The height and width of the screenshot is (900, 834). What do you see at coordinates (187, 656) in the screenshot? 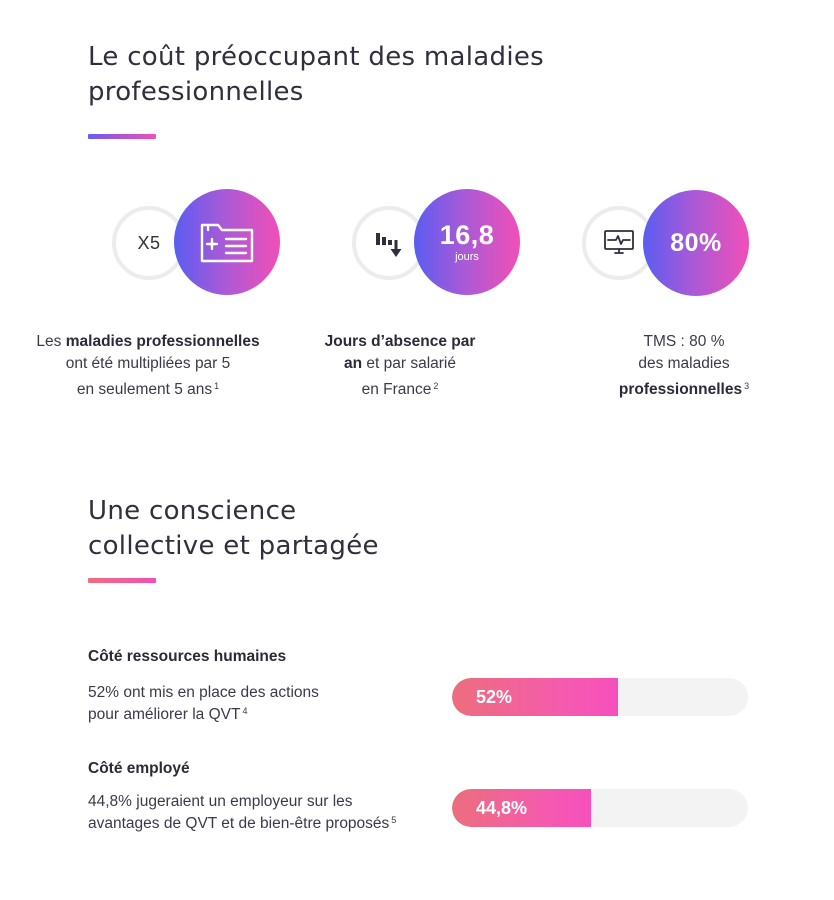
I see `hr-heading: Côté ressources humaines` at bounding box center [187, 656].